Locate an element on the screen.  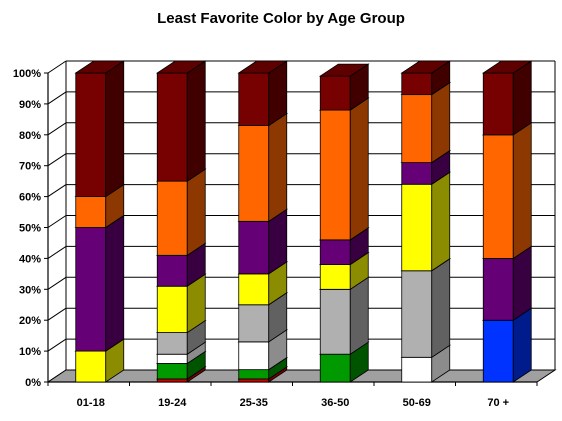
y-tick-label: 30% is located at coordinates (30, 290).